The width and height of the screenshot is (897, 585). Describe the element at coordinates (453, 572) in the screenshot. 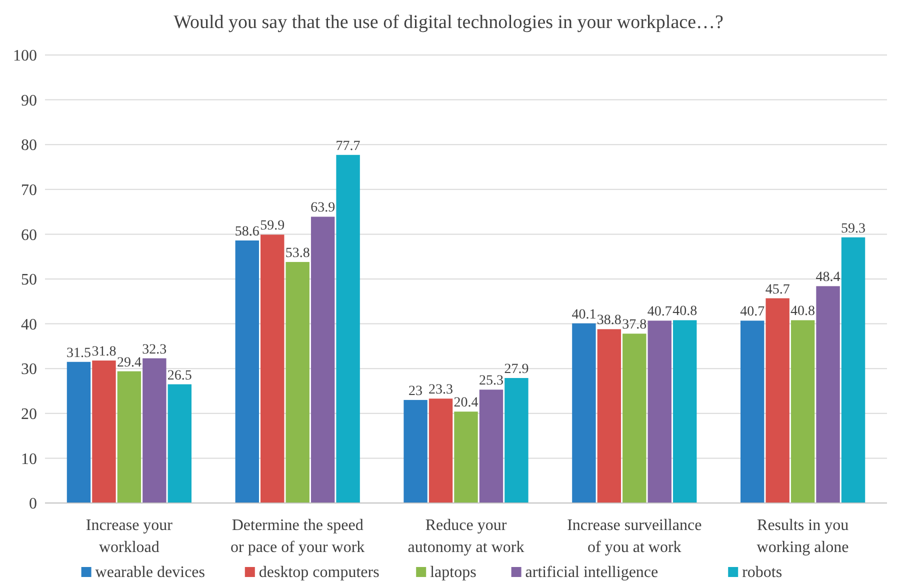

I see `legend-label: laptops` at that location.